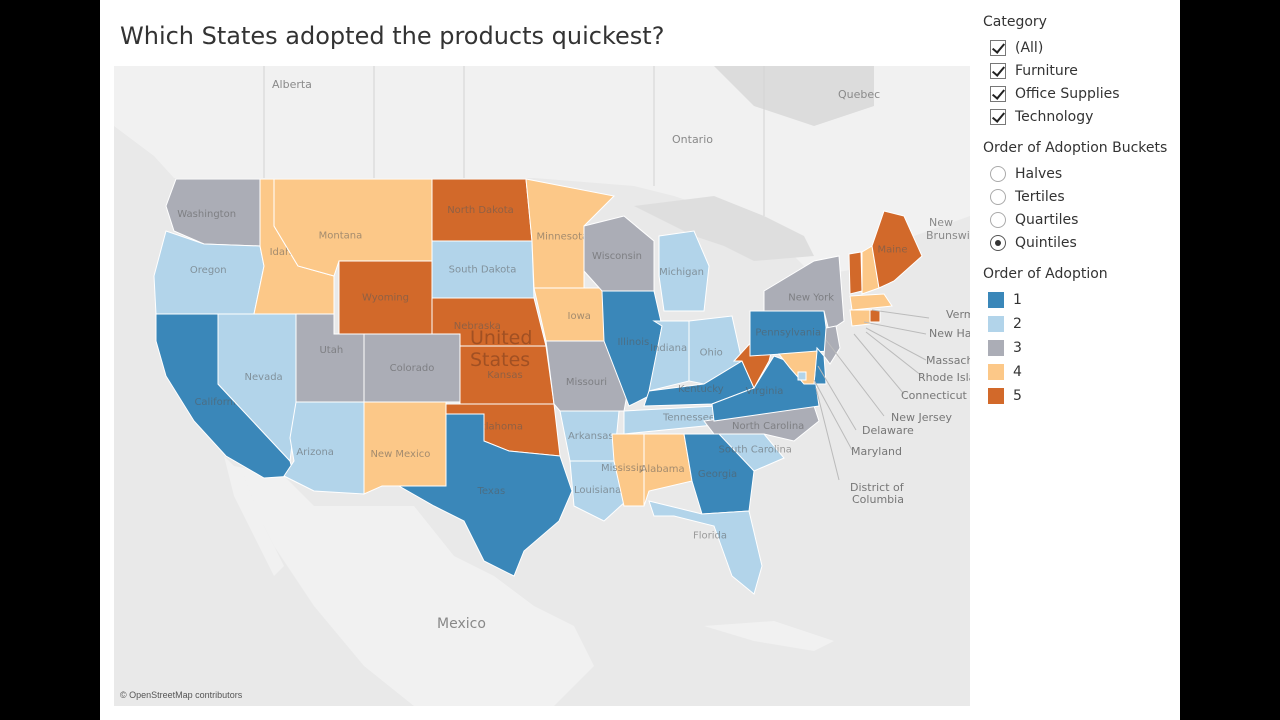  I want to click on state-indiana, so click(669, 356).